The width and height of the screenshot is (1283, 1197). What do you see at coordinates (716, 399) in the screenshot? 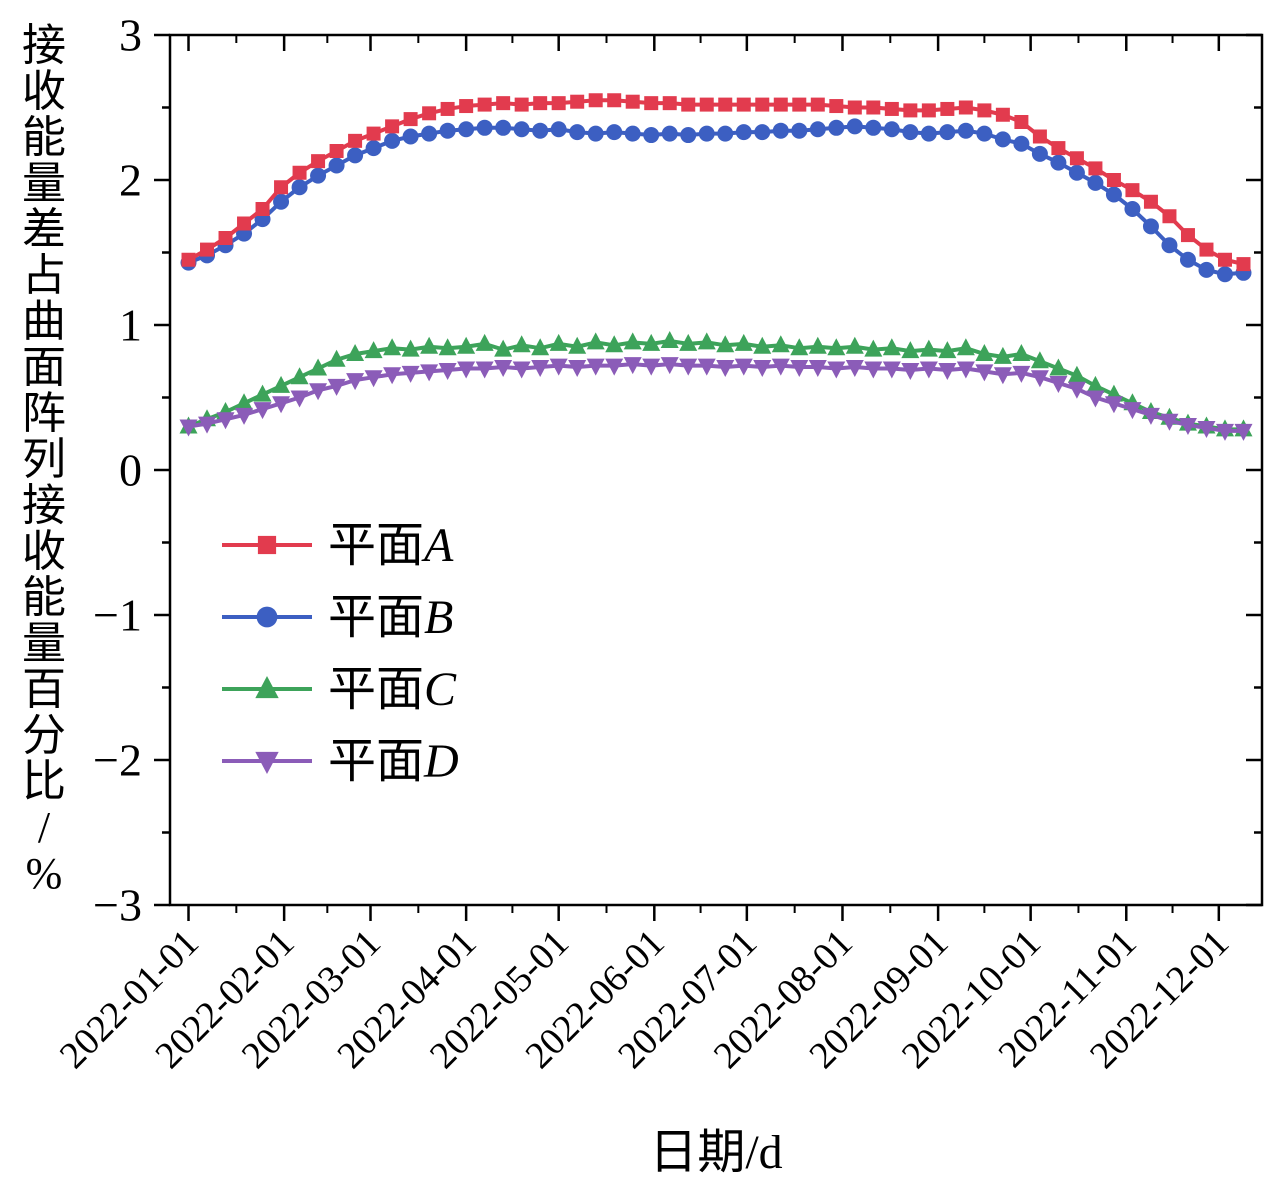
I see `series-d-markers` at bounding box center [716, 399].